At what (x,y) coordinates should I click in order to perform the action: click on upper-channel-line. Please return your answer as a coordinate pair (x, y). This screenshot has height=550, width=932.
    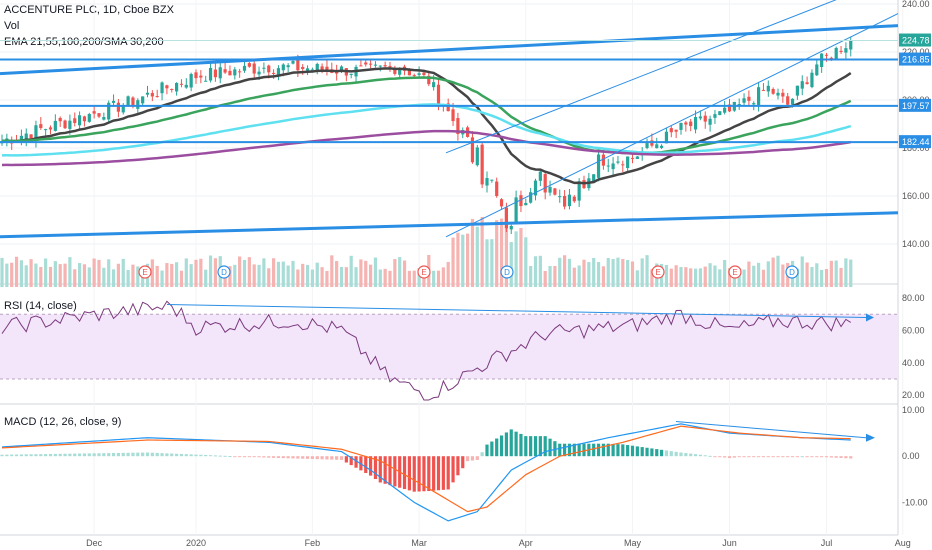
    Looking at the image, I should click on (449, 50).